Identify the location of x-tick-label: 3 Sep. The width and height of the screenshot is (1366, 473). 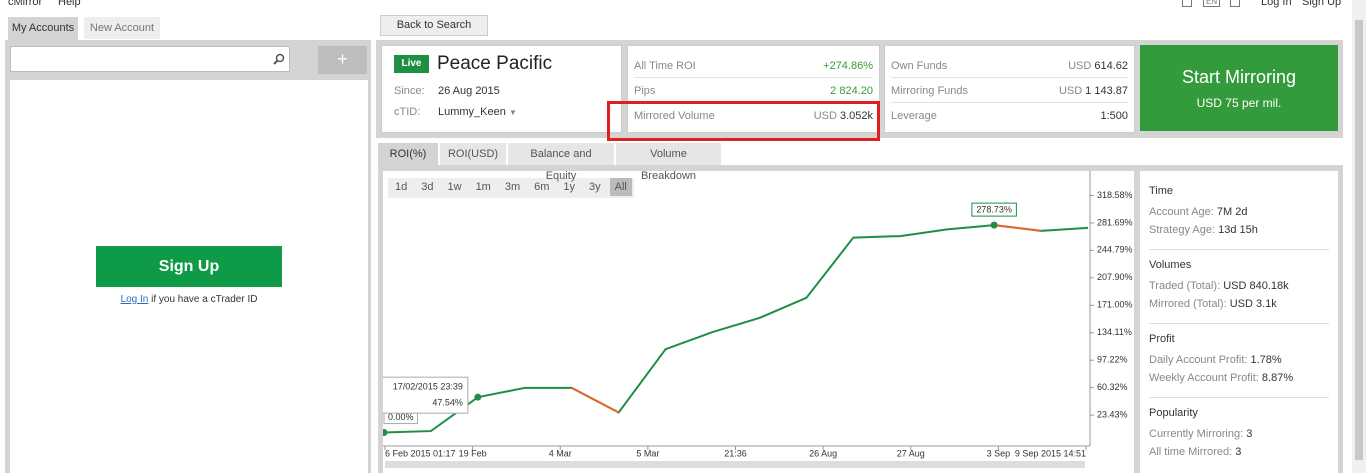
(999, 453).